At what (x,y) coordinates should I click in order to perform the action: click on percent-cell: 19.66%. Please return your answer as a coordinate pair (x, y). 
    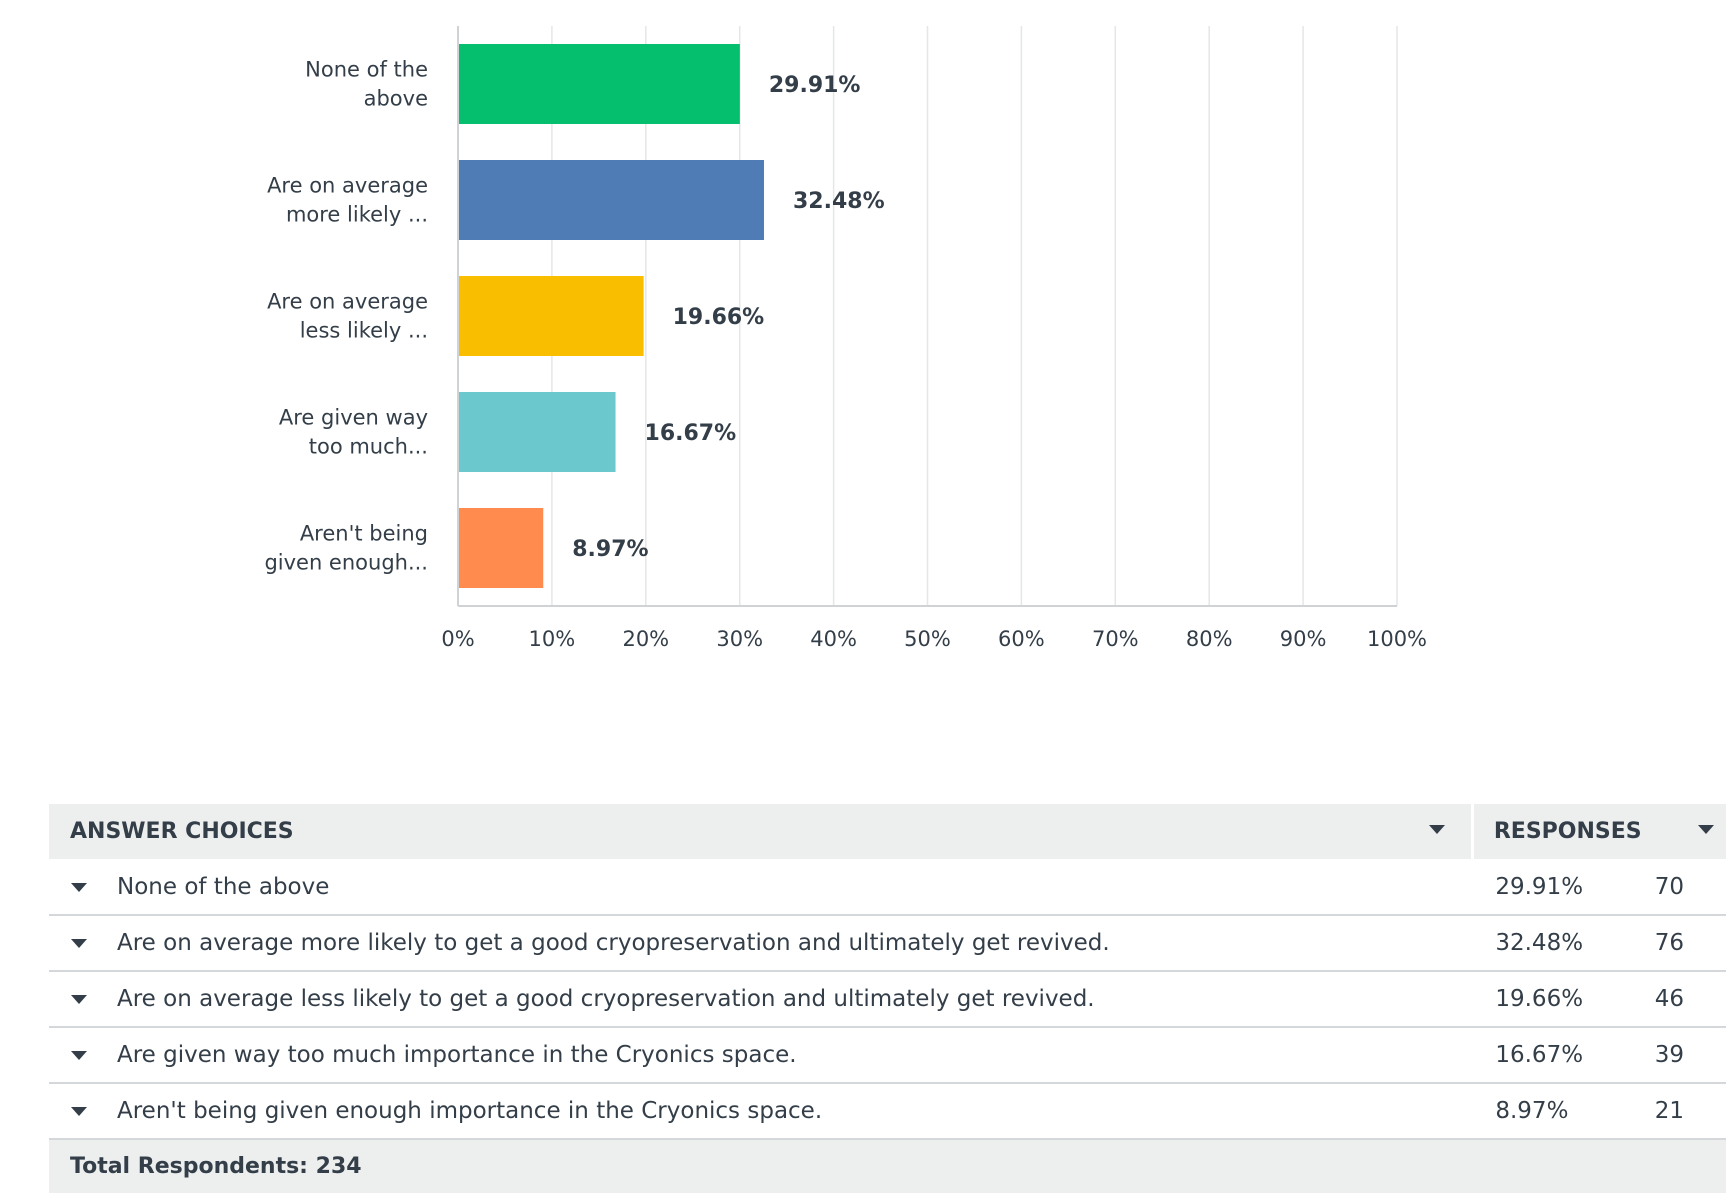
    Looking at the image, I should click on (1539, 999).